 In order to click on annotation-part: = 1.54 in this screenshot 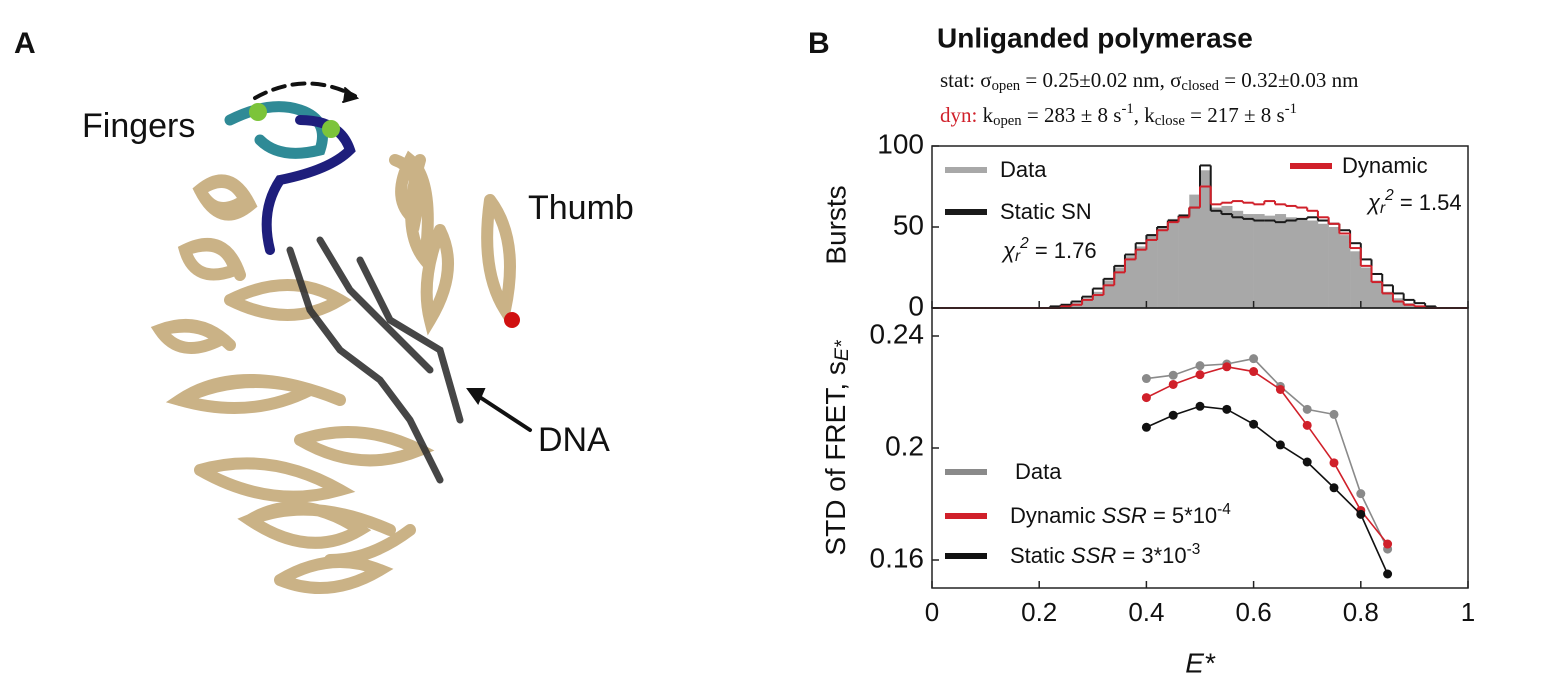, I will do `click(1428, 202)`.